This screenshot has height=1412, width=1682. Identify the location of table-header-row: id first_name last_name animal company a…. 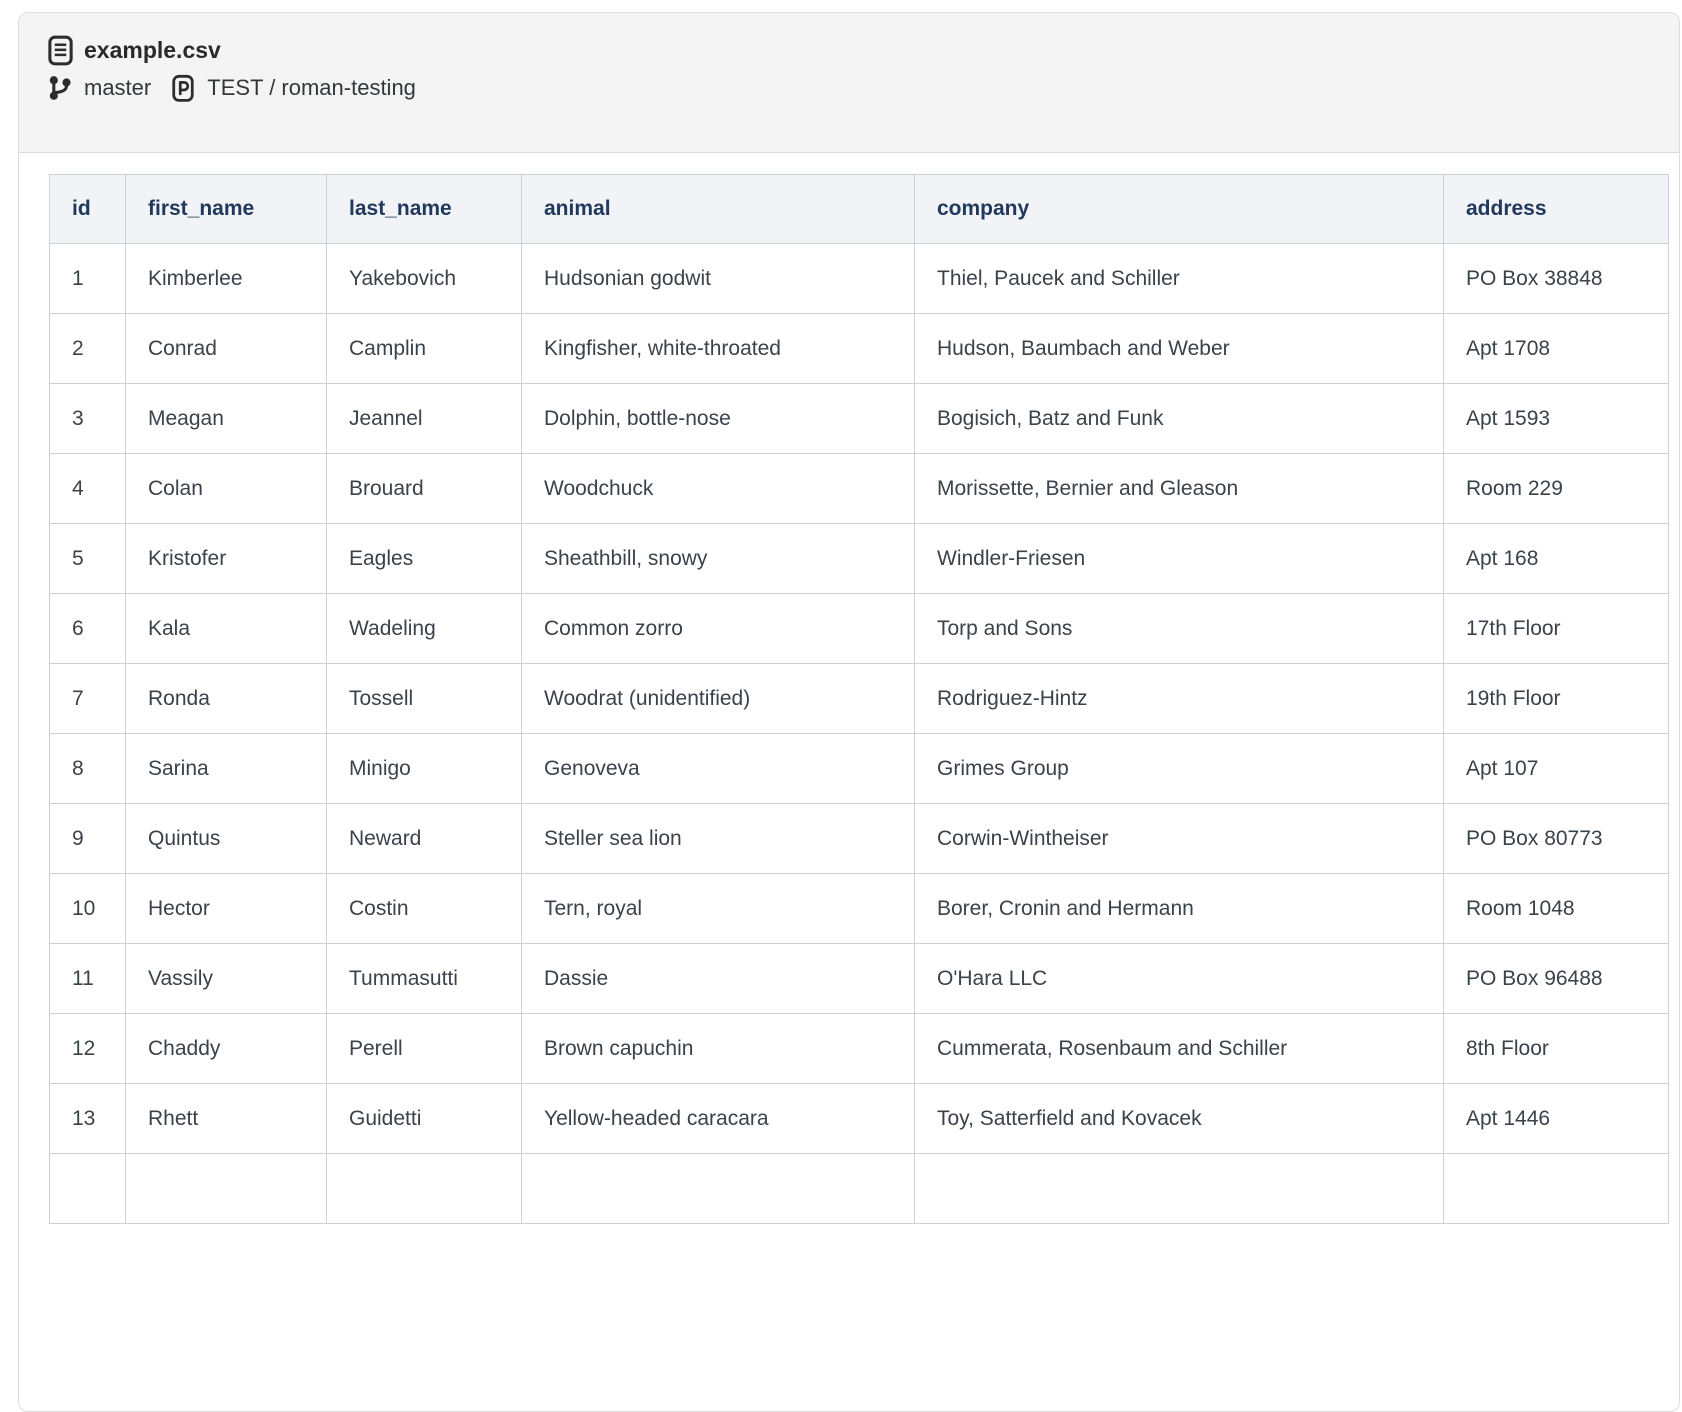
(859, 209).